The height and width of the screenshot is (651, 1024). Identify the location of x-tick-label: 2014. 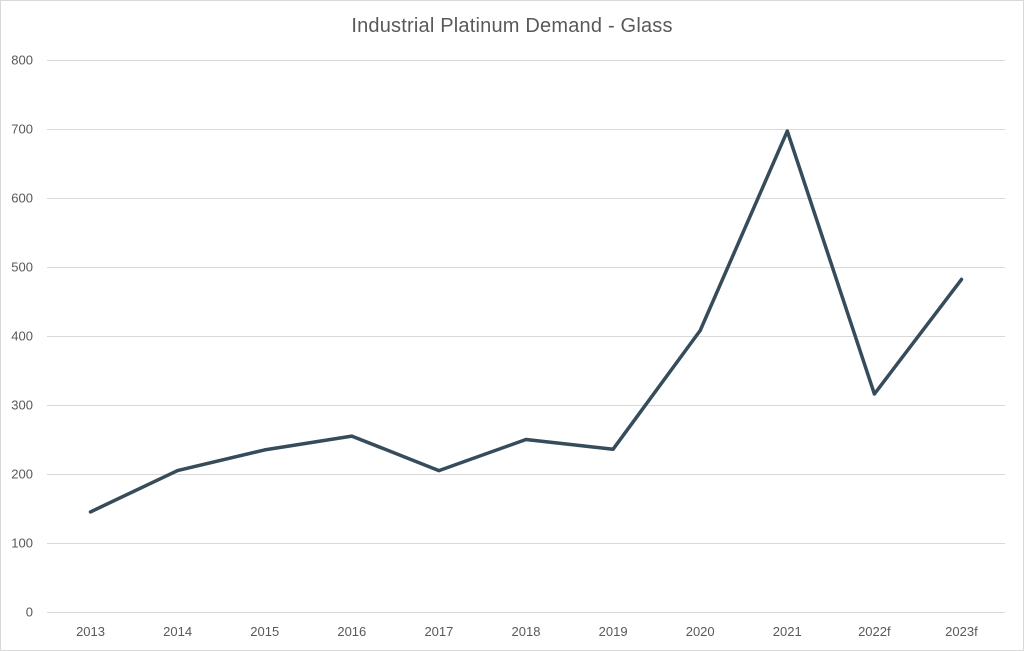
(177, 631).